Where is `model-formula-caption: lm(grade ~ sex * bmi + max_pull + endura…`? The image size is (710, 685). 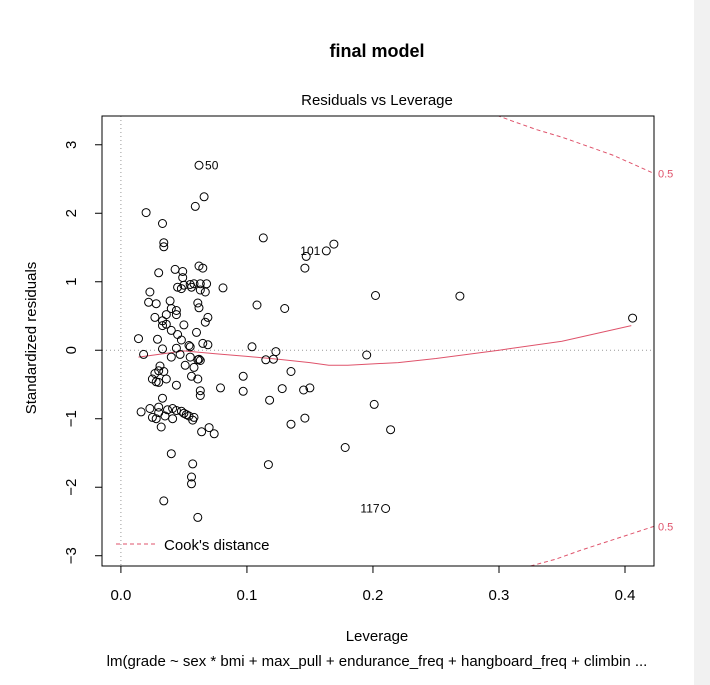
model-formula-caption: lm(grade ~ sex * bmi + max_pull + endura… is located at coordinates (377, 661).